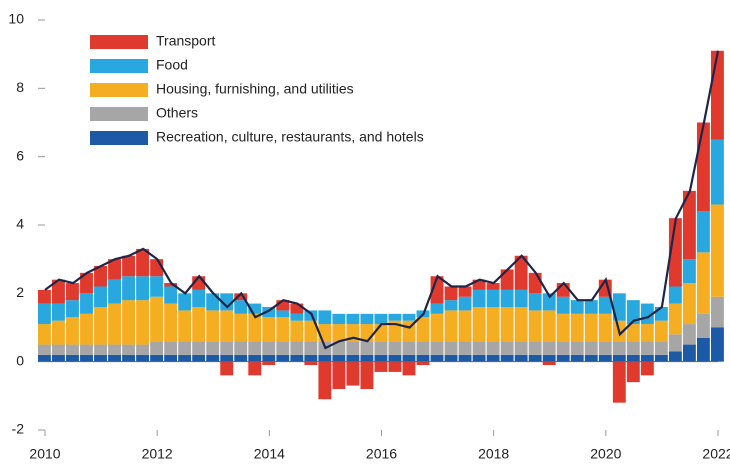 The image size is (730, 466). I want to click on legend-label: Food, so click(172, 65).